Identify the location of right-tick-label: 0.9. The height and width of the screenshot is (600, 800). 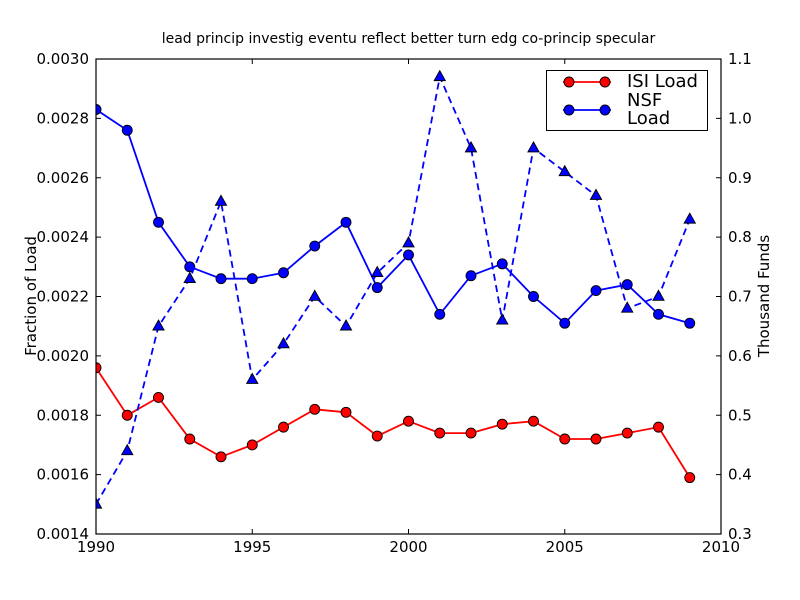
(740, 178).